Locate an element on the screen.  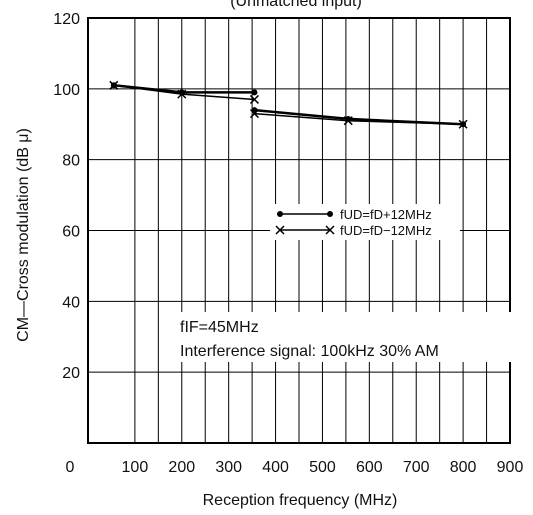
legend-label: fUD=fD+12MHz is located at coordinates (386, 214).